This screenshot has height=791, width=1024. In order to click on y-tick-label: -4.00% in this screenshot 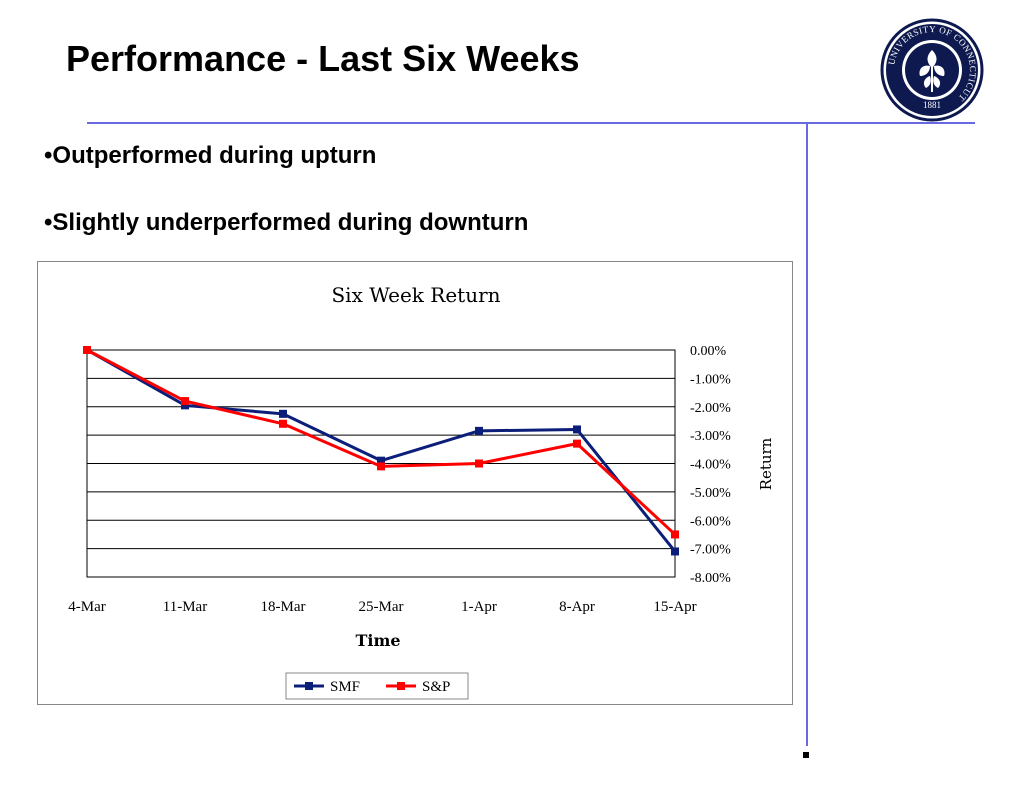, I will do `click(710, 465)`.